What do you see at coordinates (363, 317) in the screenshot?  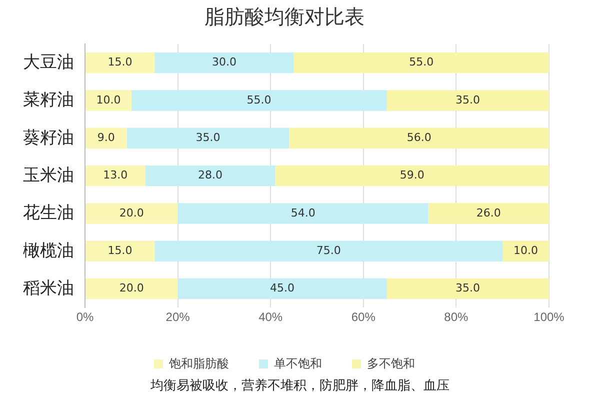 I see `x-tick-label: 60%` at bounding box center [363, 317].